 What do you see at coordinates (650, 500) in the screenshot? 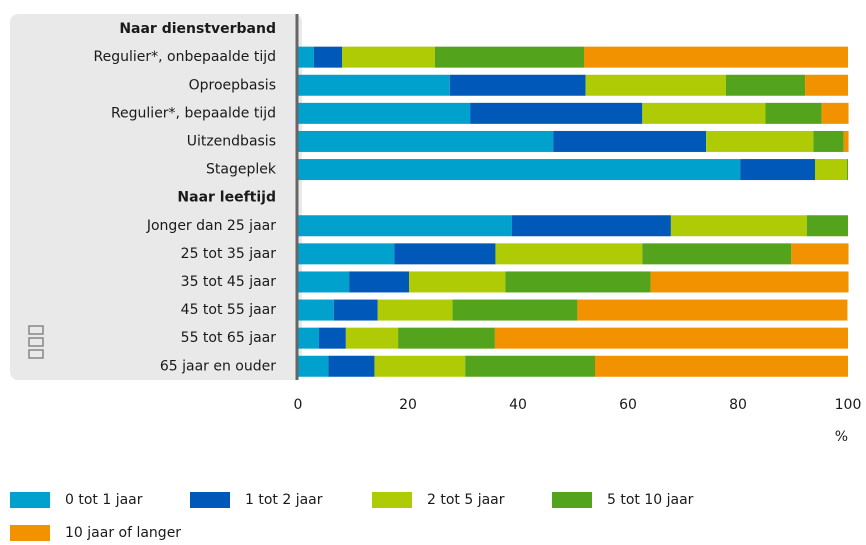
I see `legend-label: 5 tot 10 jaar` at bounding box center [650, 500].